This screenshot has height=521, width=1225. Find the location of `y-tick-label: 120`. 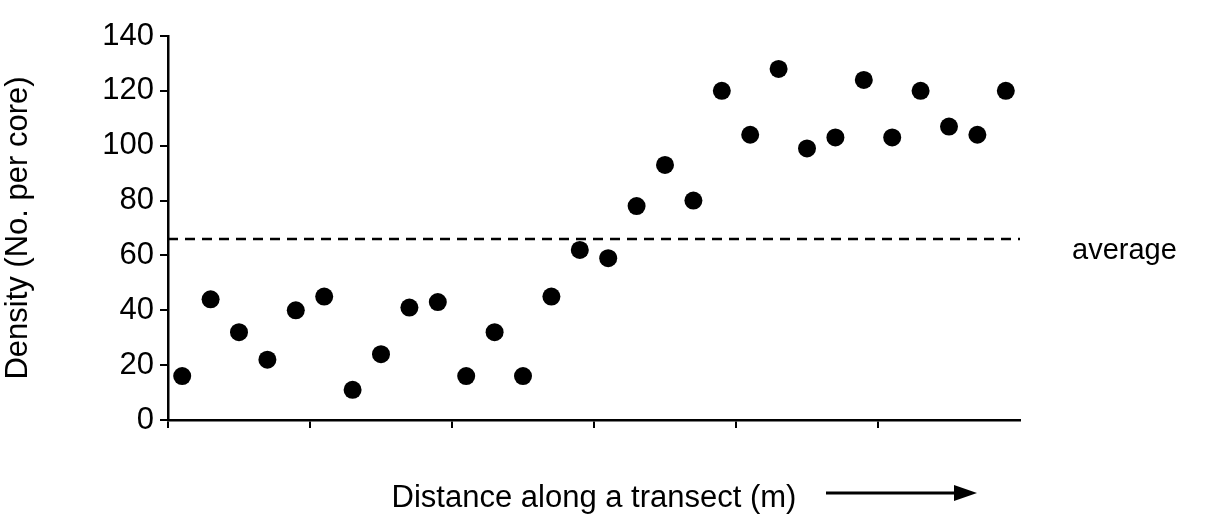

y-tick-label: 120 is located at coordinates (128, 89).